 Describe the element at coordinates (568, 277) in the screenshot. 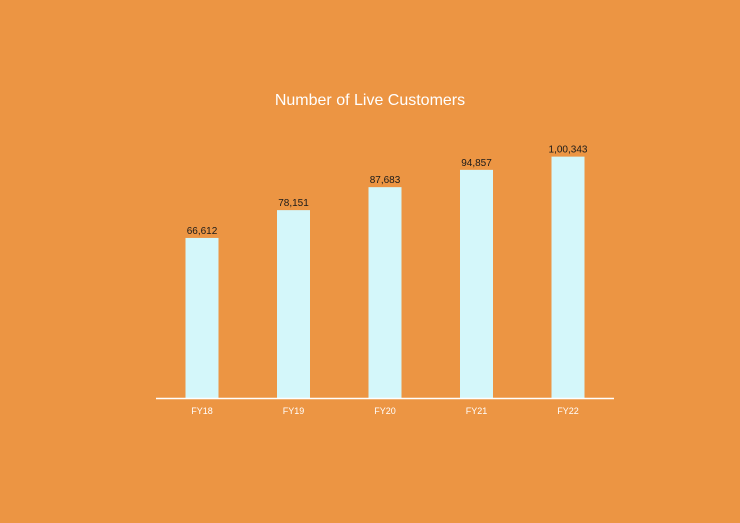

I see `bar-fy22` at that location.